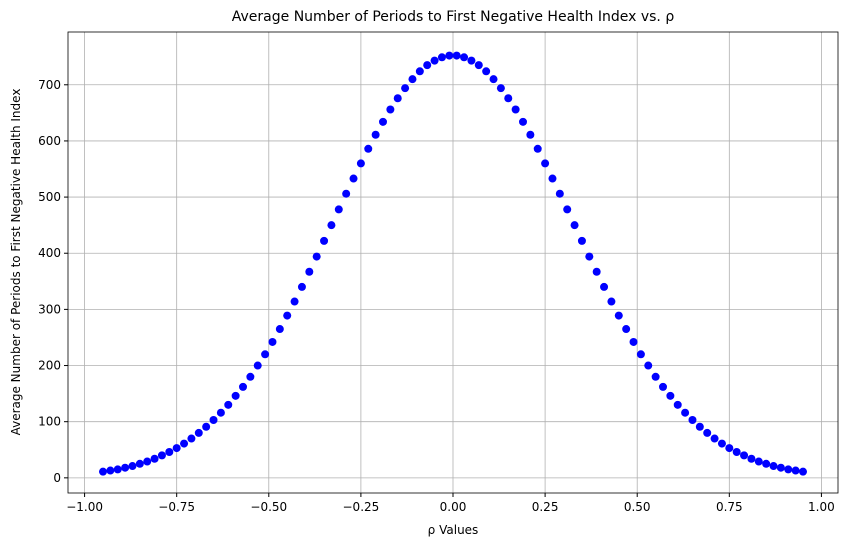  I want to click on x-tick-label: 1.00, so click(821, 507).